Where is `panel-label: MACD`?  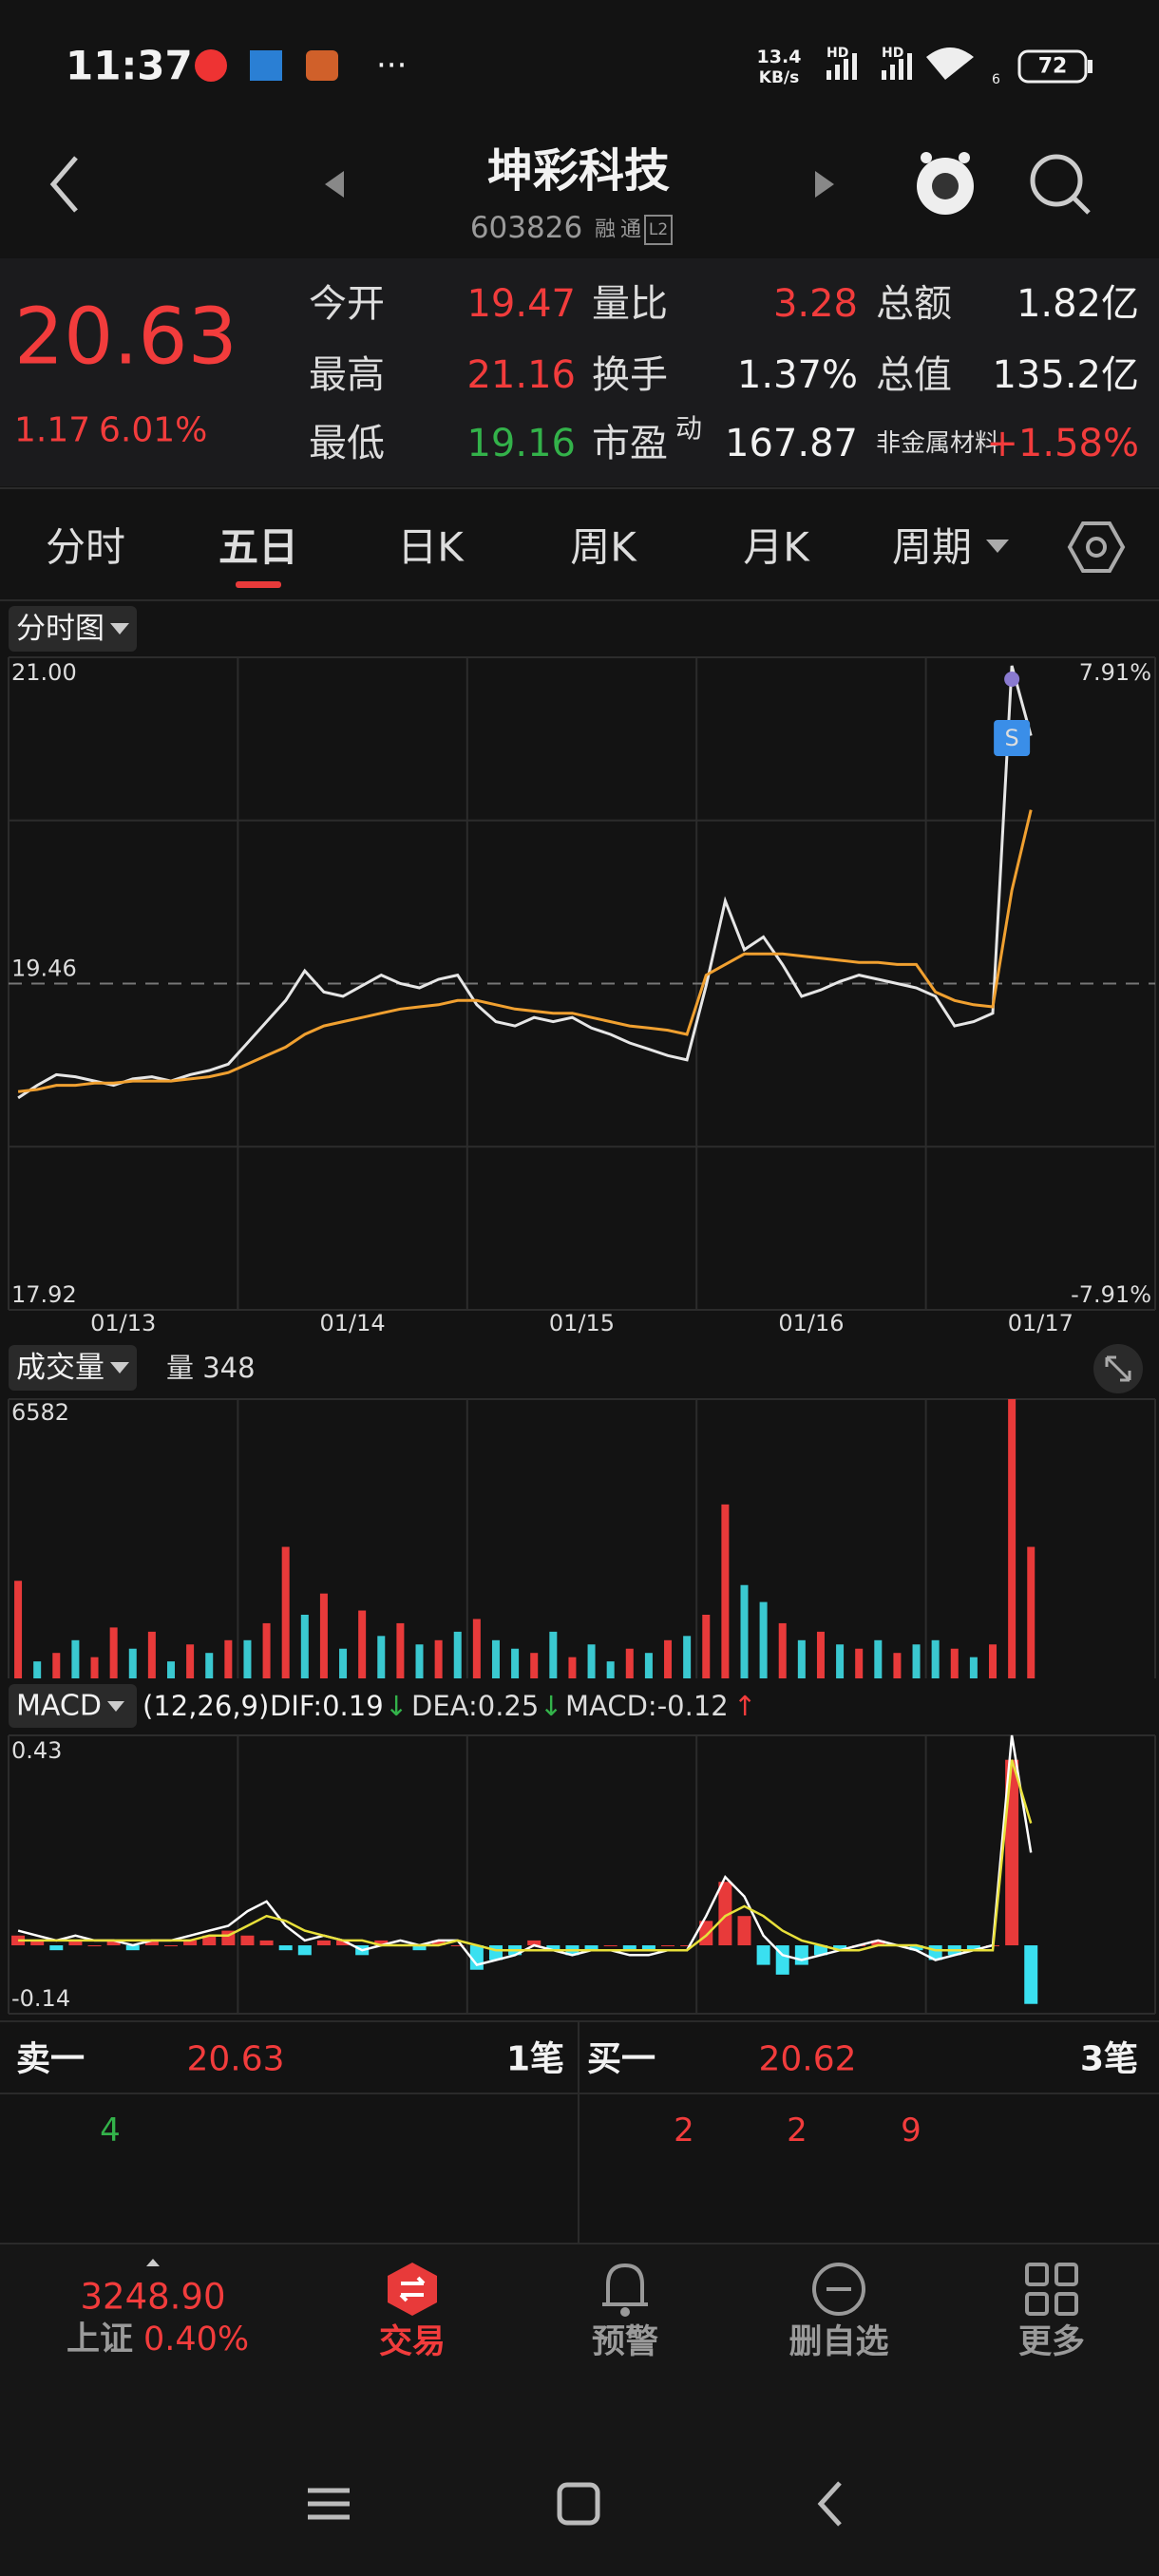 panel-label: MACD is located at coordinates (59, 1706).